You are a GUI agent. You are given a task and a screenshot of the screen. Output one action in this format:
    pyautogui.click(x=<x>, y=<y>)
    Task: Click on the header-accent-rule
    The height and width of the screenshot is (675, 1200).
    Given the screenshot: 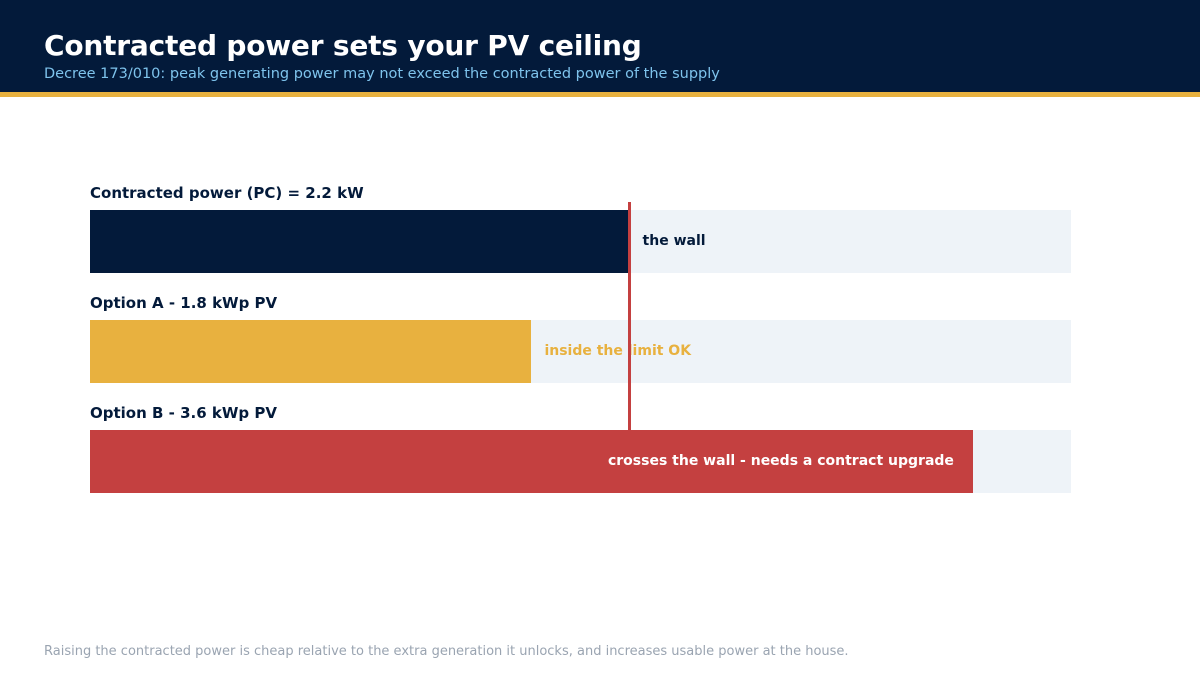 What is the action you would take?
    pyautogui.click(x=600, y=94)
    